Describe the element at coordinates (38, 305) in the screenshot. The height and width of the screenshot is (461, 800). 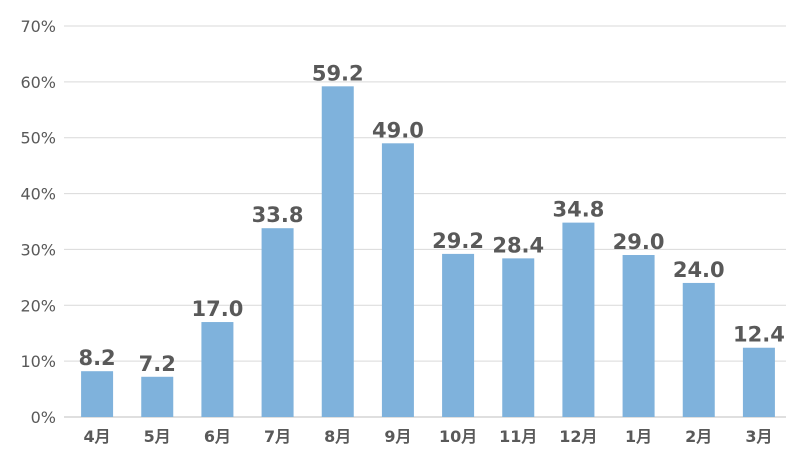
I see `y-tick-label: 20%` at that location.